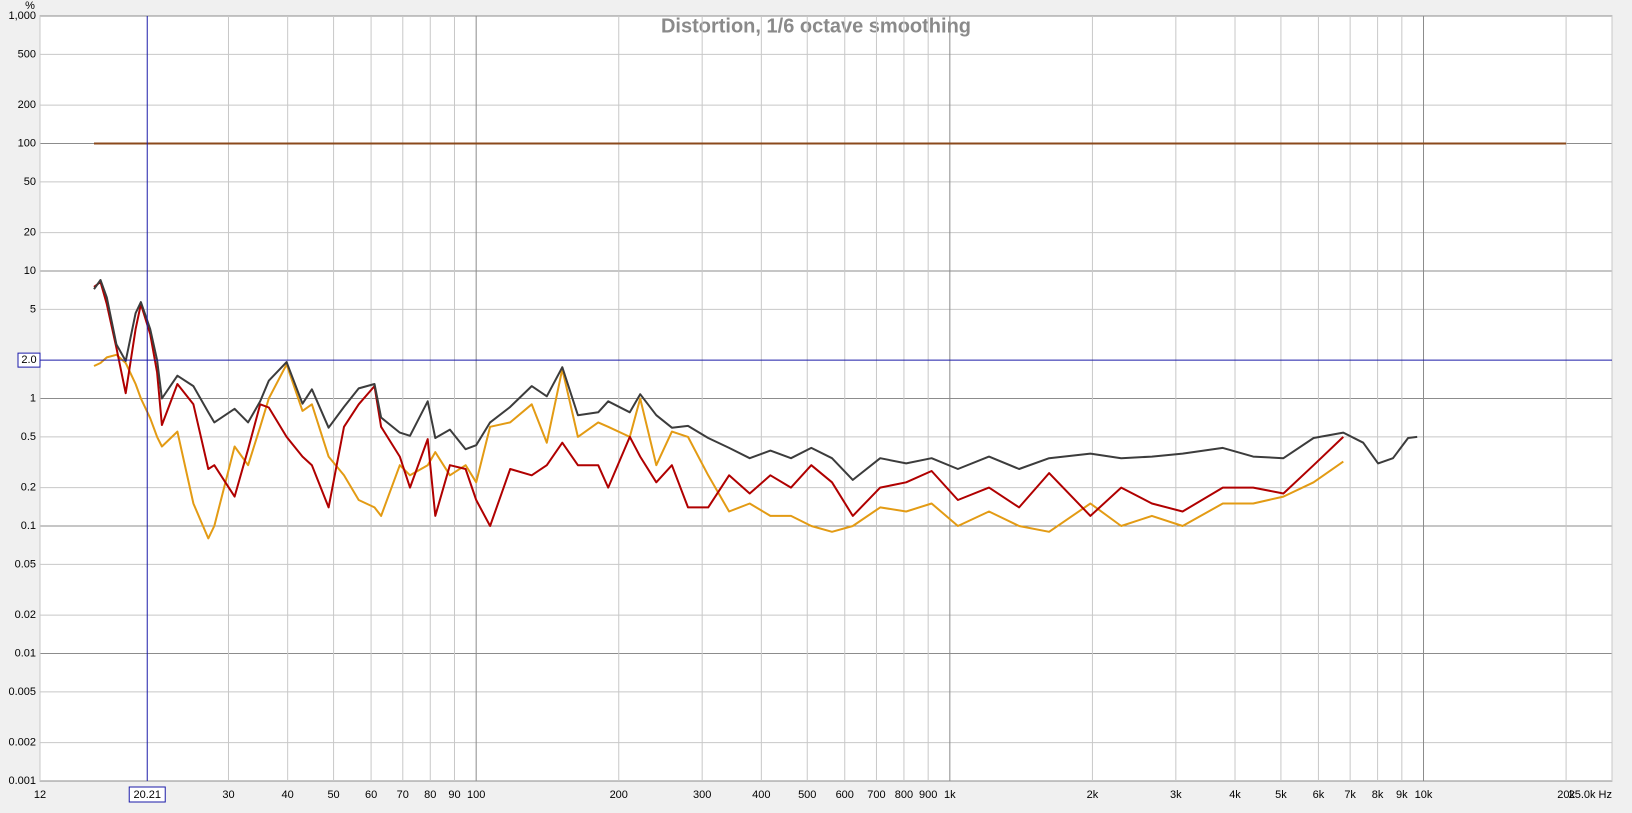 The image size is (1632, 813). Describe the element at coordinates (1590, 795) in the screenshot. I see `x-tick-label: 25.0k Hz` at that location.